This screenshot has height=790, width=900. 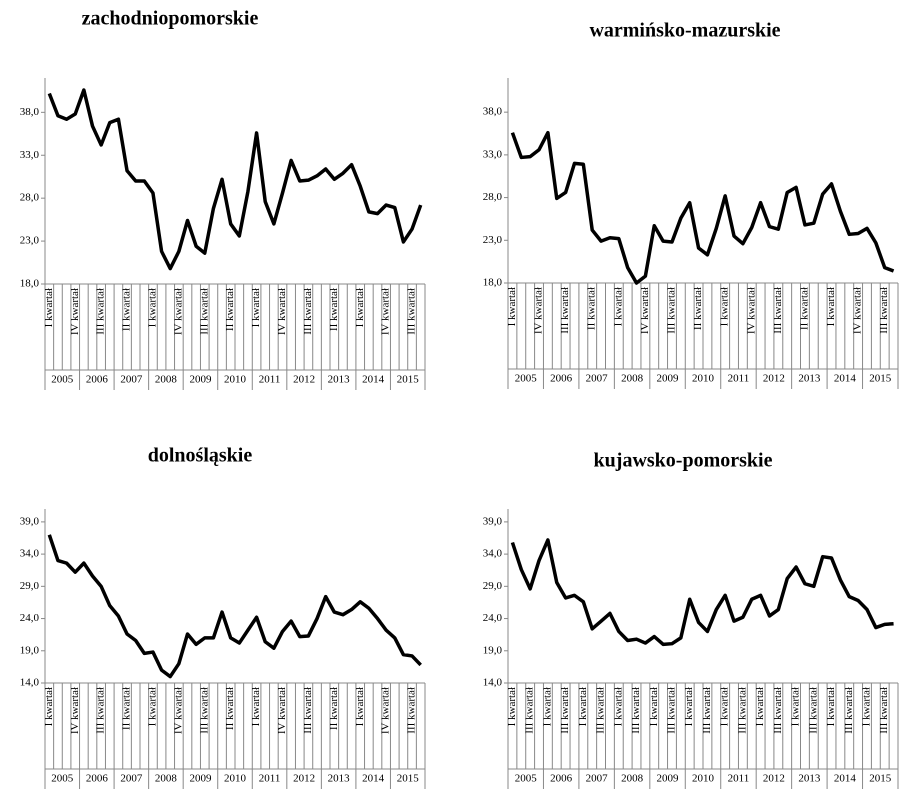 What do you see at coordinates (200, 456) in the screenshot?
I see `chart-title: dolnośląskie` at bounding box center [200, 456].